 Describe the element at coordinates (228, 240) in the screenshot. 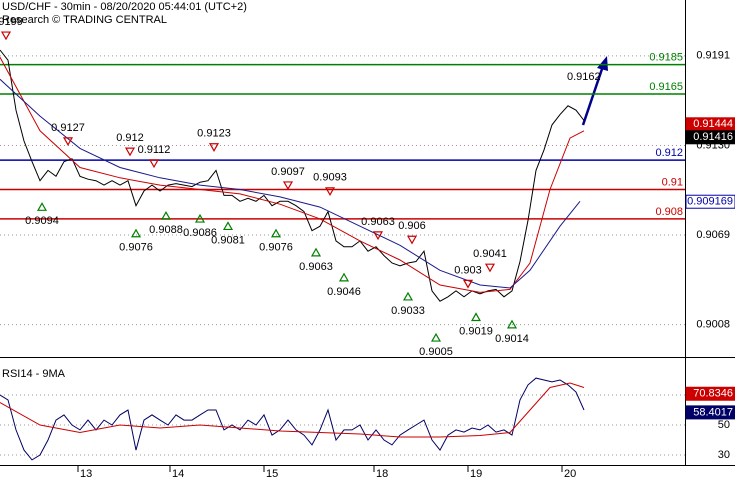

I see `pivot-label: 0.9081` at that location.